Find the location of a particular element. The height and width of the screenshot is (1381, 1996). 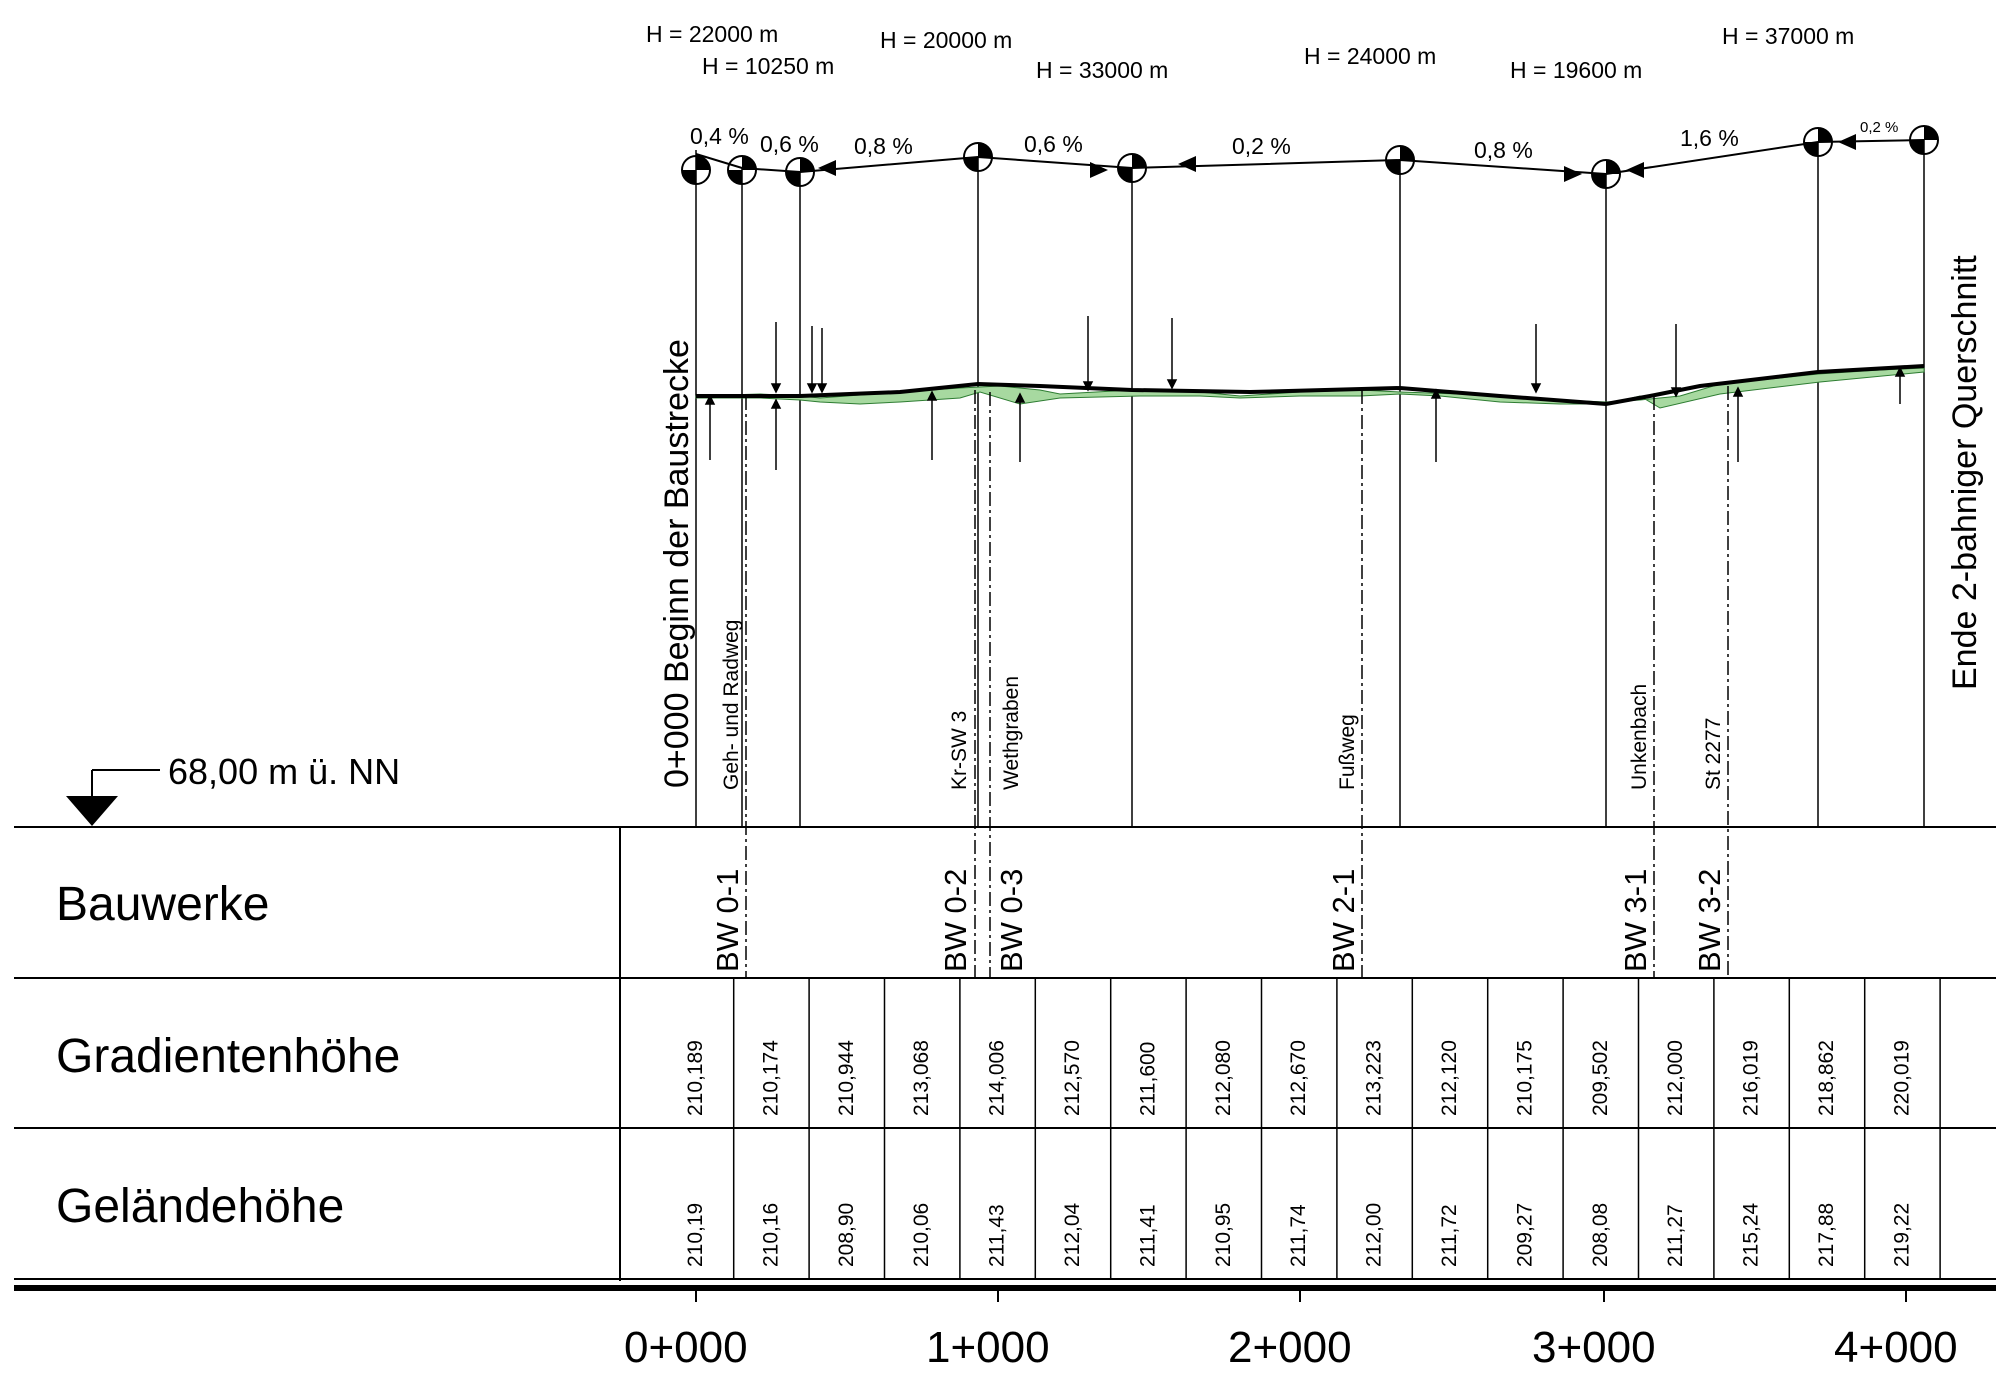

gradient-height-cell: 220,019 is located at coordinates (1901, 1078).